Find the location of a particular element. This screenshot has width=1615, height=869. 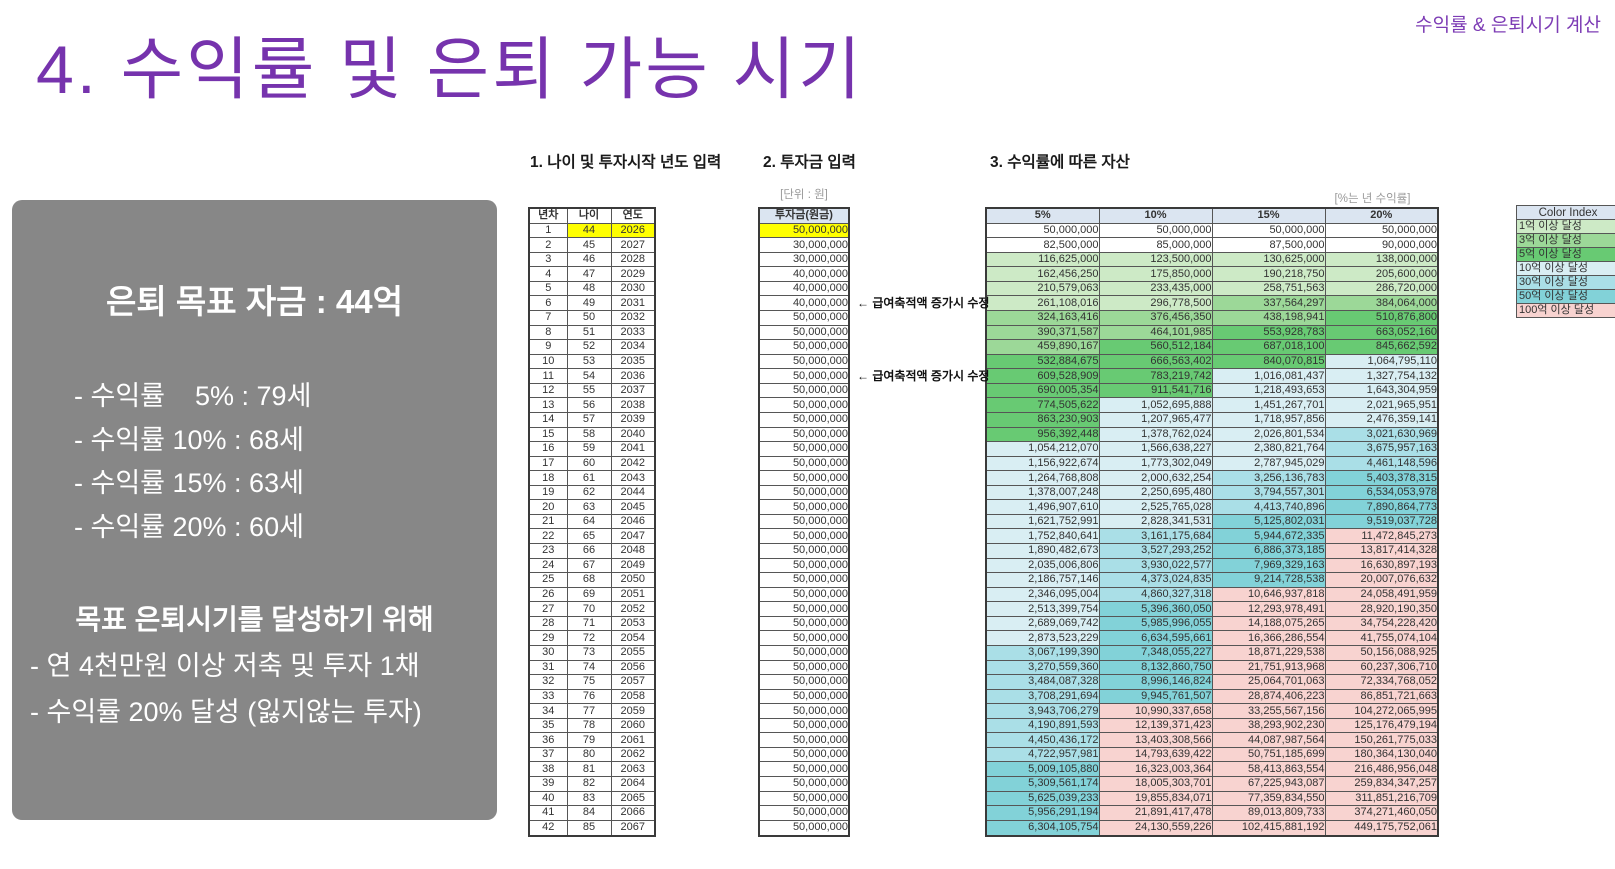

age-cell: 2047 is located at coordinates (633, 536).